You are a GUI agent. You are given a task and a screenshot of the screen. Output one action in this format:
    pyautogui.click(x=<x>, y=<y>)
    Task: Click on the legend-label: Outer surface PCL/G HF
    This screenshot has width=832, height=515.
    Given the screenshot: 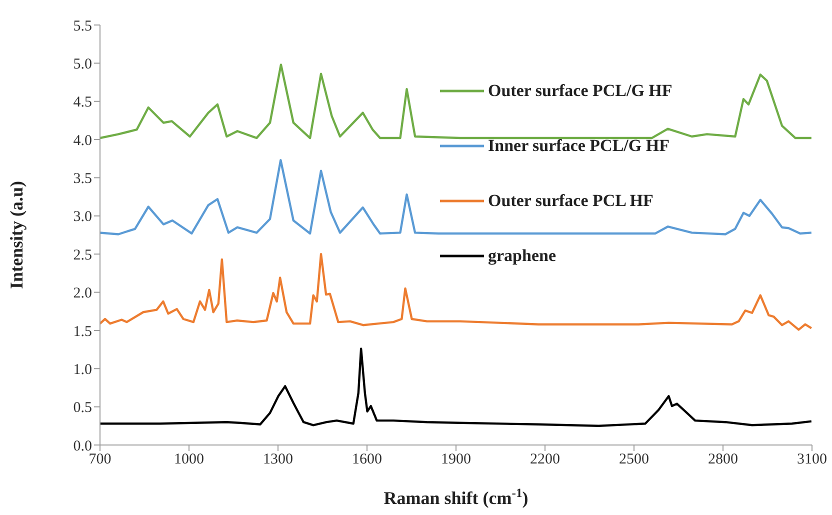 What is the action you would take?
    pyautogui.click(x=580, y=91)
    